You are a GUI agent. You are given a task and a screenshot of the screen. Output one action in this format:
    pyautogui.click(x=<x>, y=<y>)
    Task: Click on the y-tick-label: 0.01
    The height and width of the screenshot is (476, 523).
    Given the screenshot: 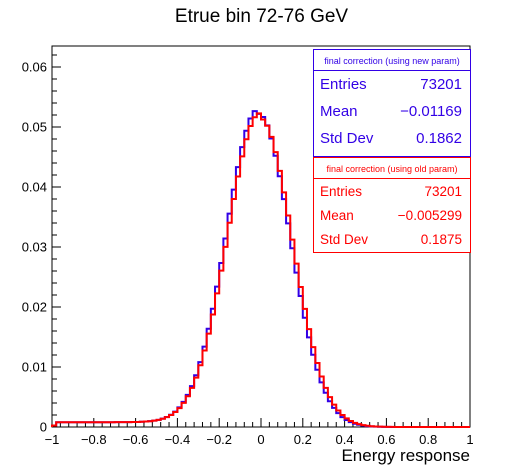 What is the action you would take?
    pyautogui.click(x=34, y=367)
    